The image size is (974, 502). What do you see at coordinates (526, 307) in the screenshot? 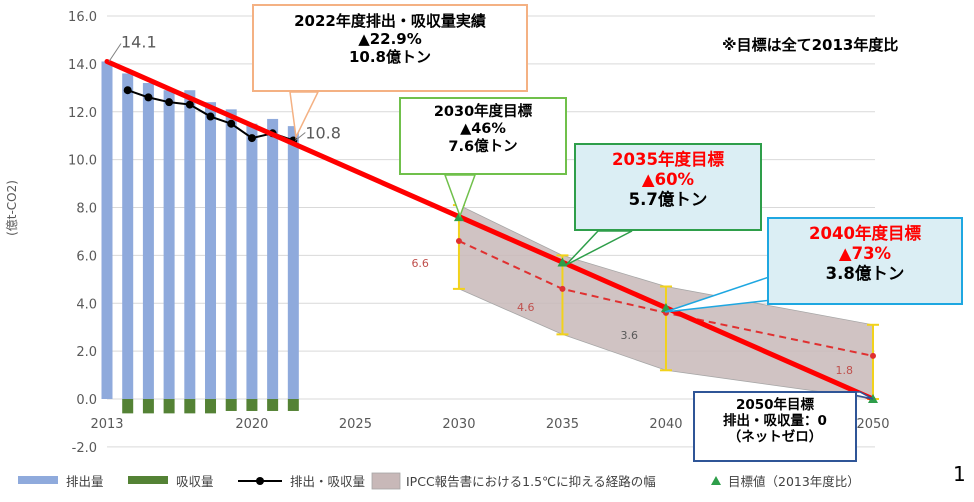
I see `data-label: 4.6` at bounding box center [526, 307].